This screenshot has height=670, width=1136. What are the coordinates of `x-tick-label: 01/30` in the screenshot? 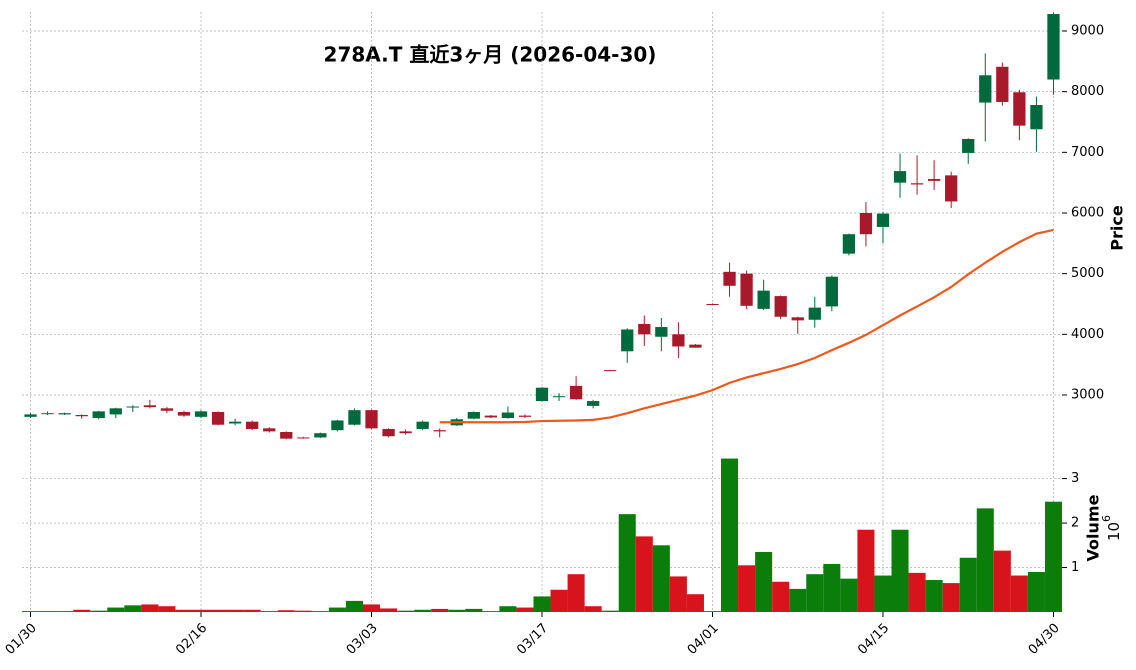 It's located at (21, 639).